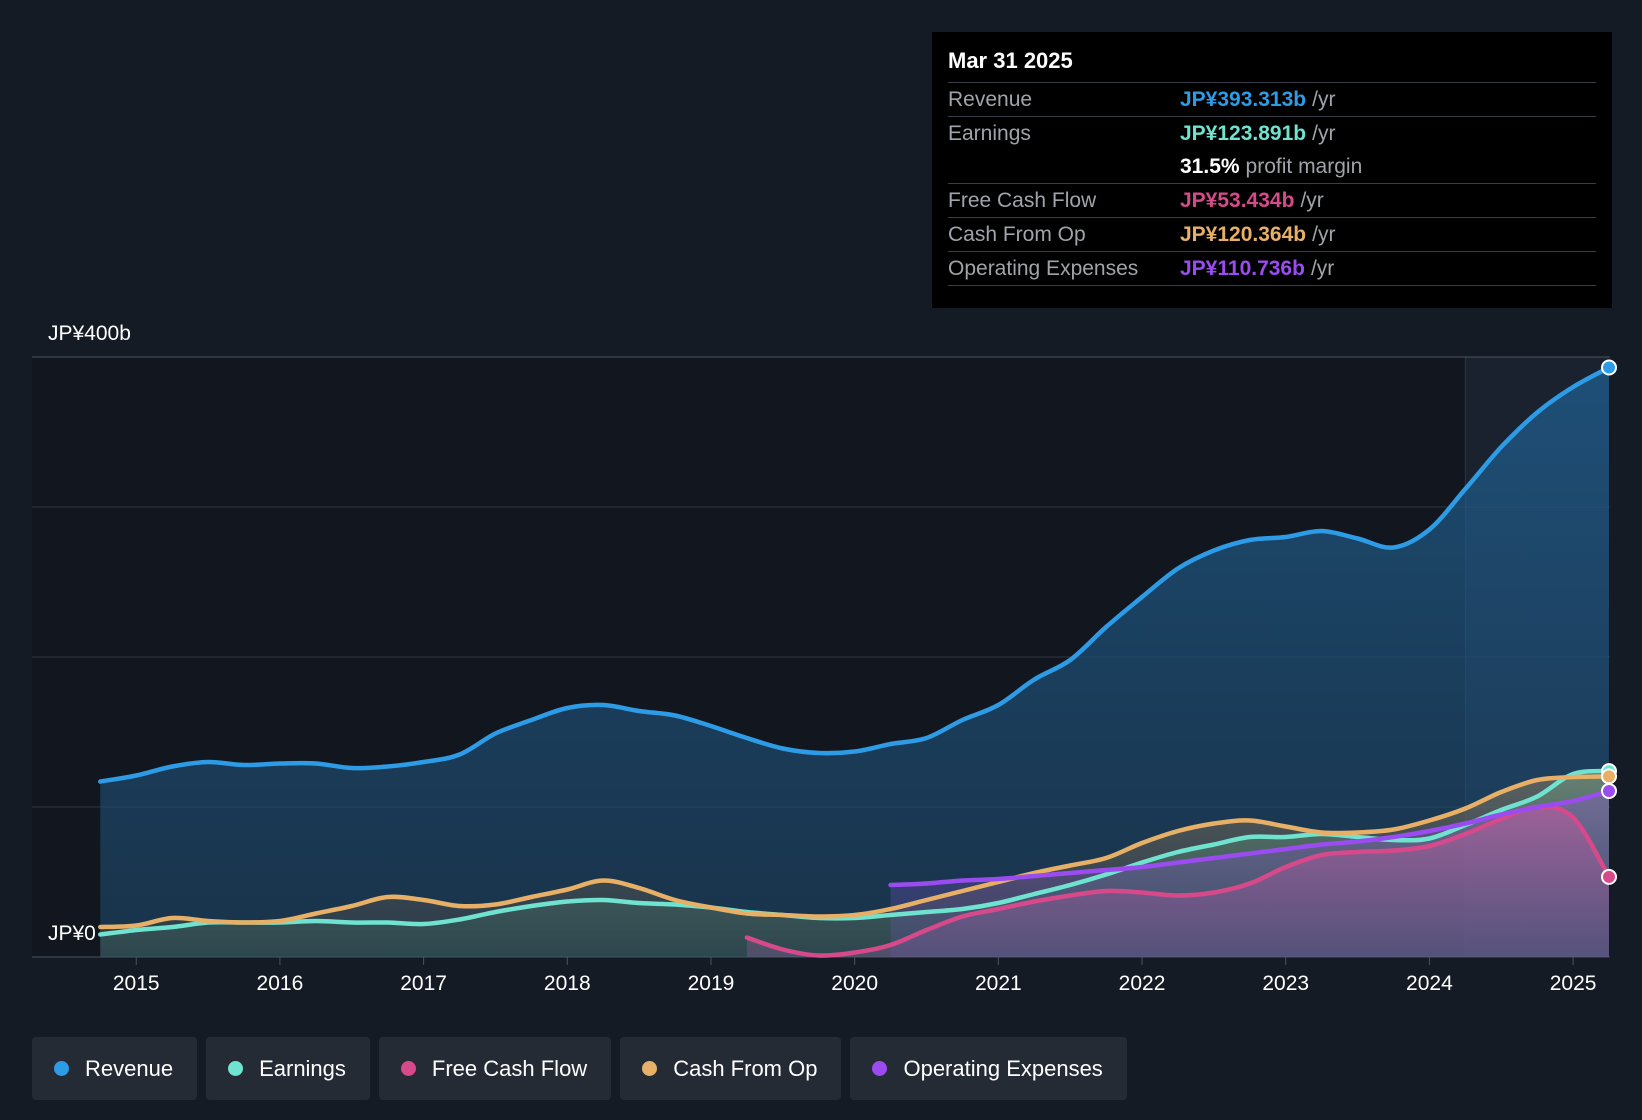 Image resolution: width=1642 pixels, height=1120 pixels. I want to click on legend-item-earnings: Earnings, so click(288, 1068).